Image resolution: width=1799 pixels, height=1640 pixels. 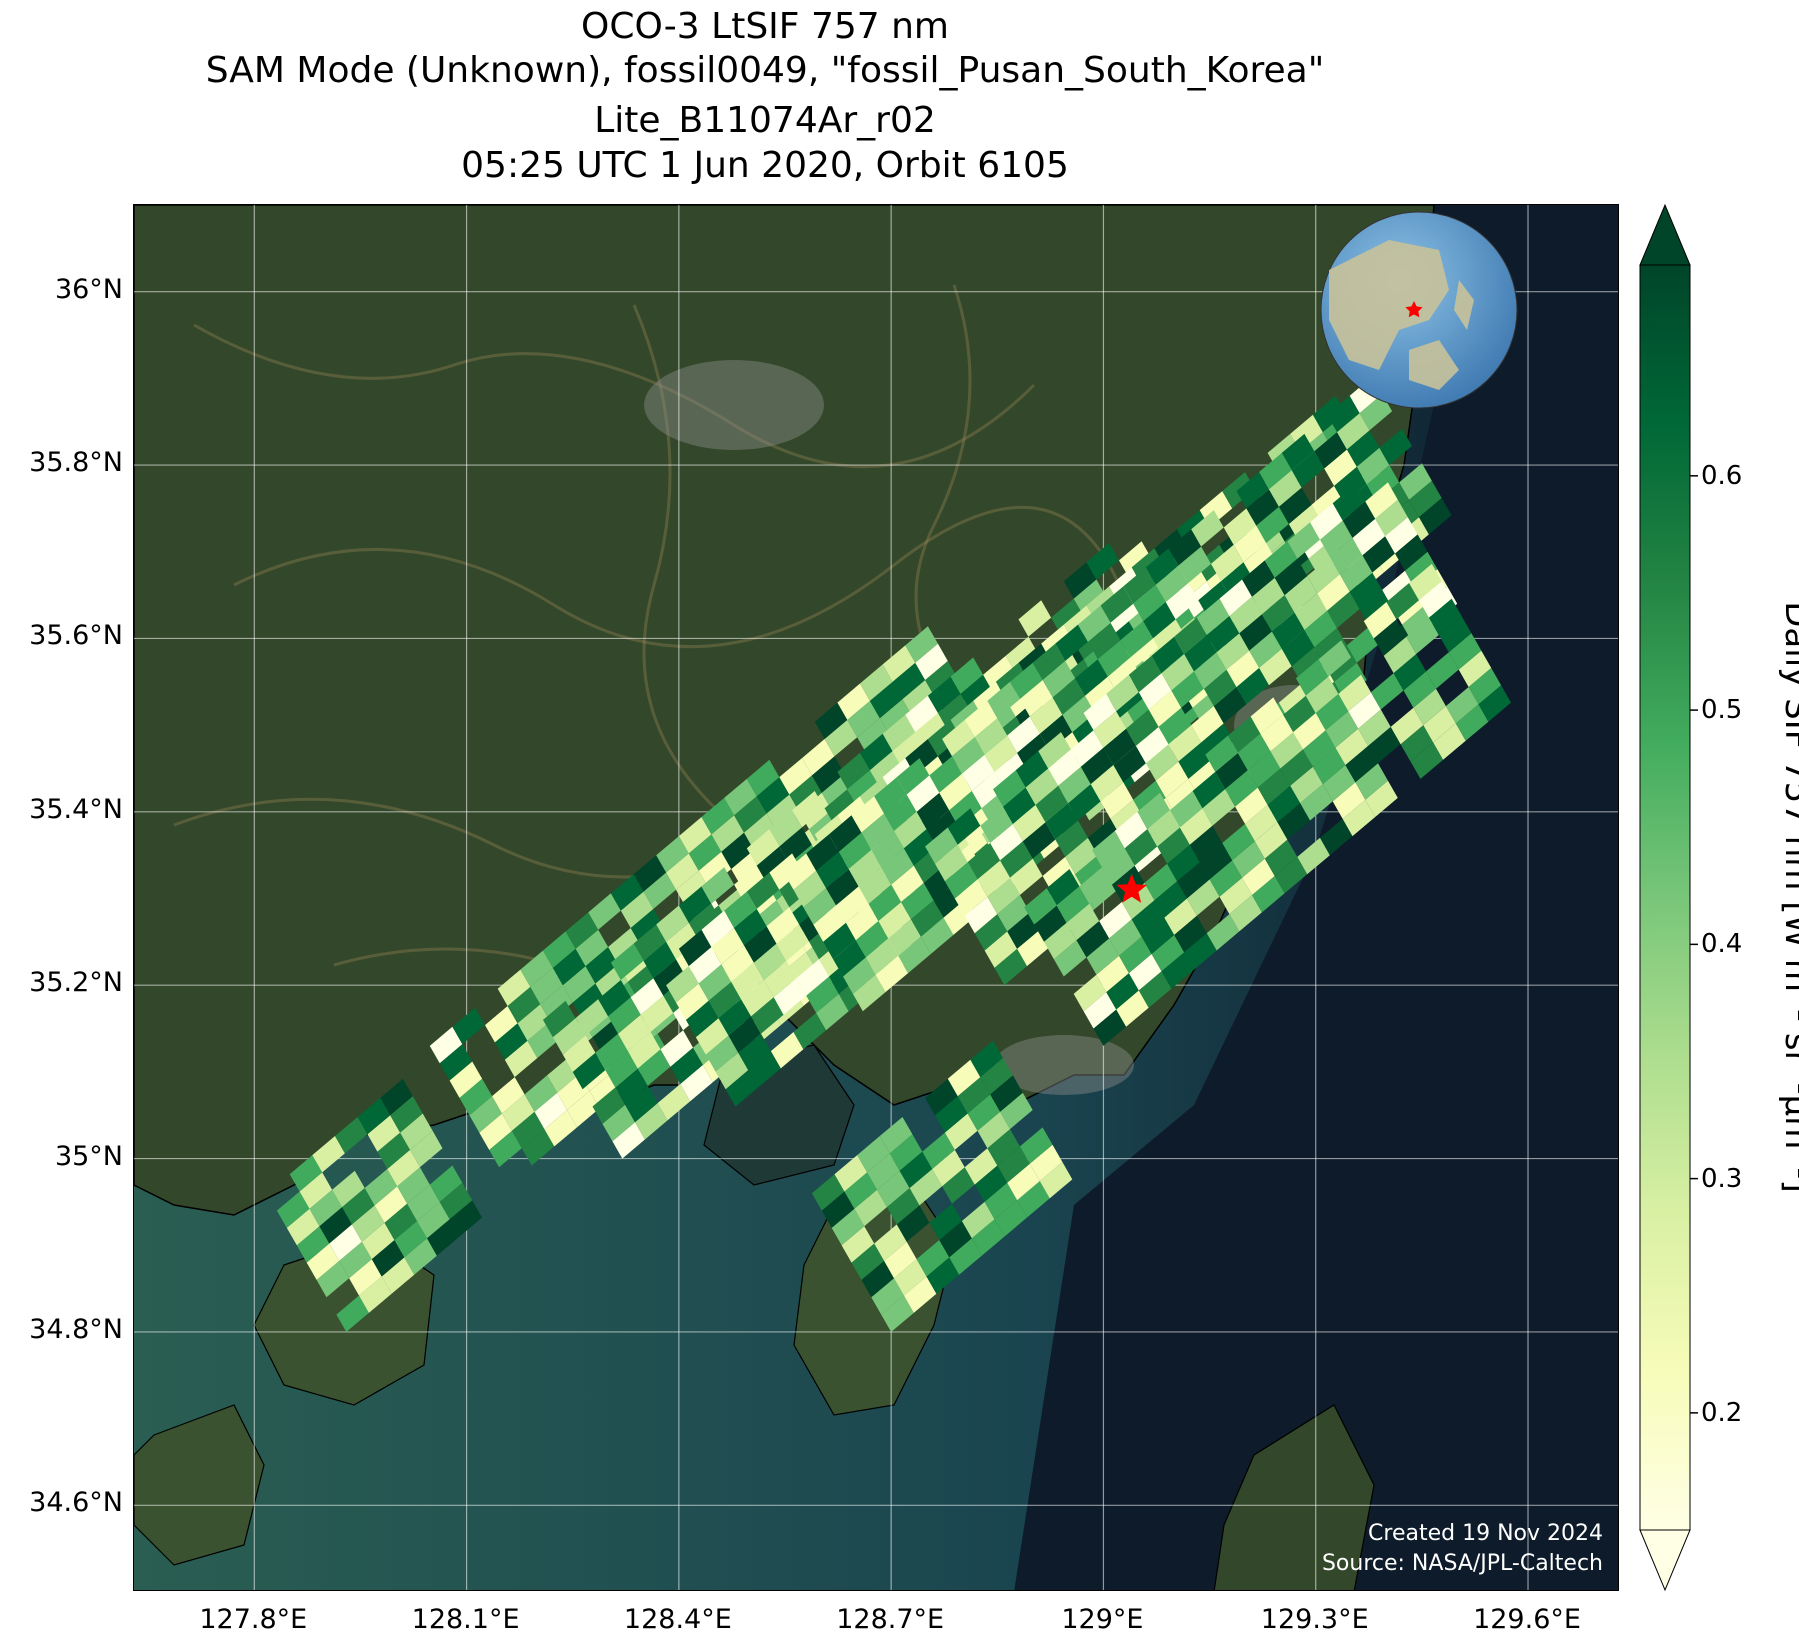 What do you see at coordinates (1462, 1563) in the screenshot?
I see `credit-source: Source: NASA/JPL-Caltech` at bounding box center [1462, 1563].